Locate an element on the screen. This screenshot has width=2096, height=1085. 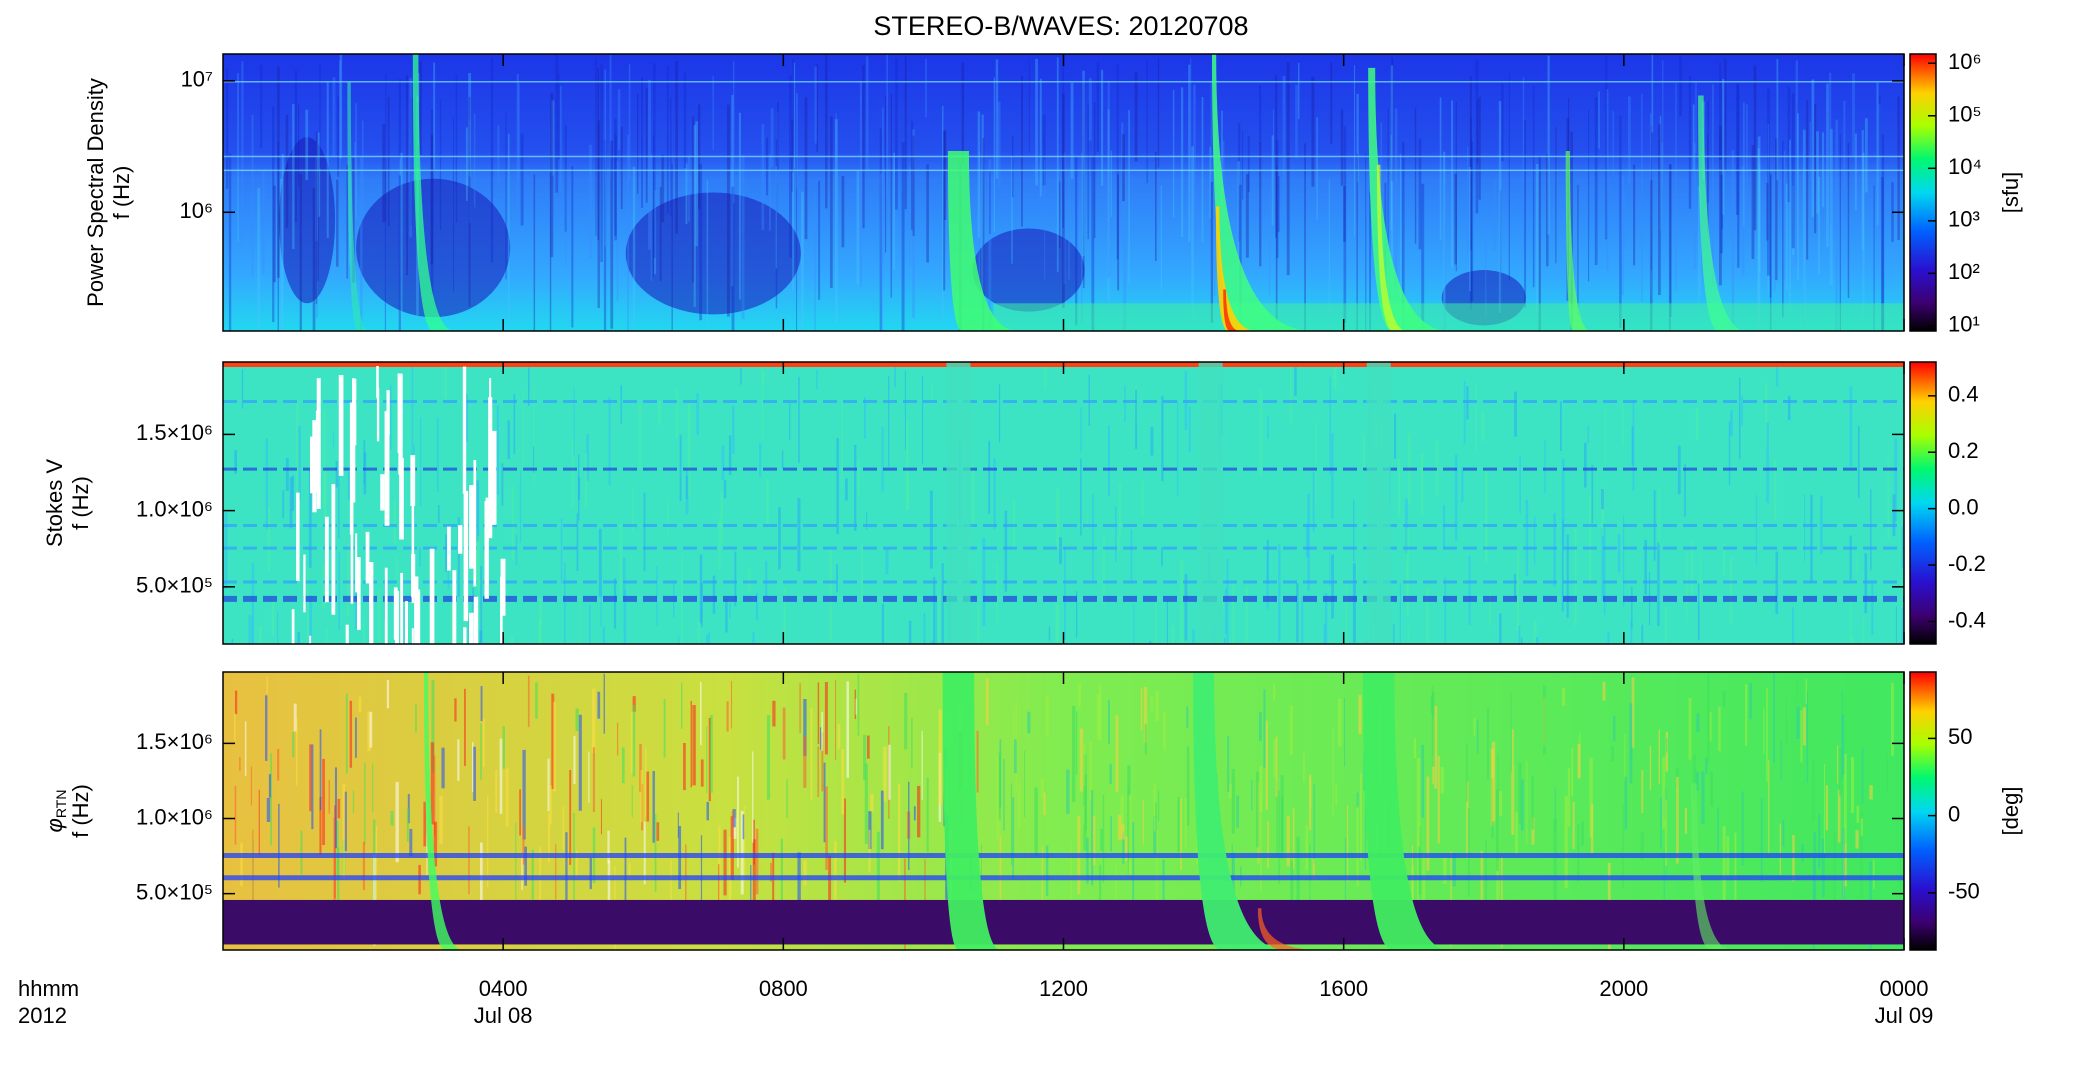
y-axis-label-subscript: RTN is located at coordinates (61, 804).